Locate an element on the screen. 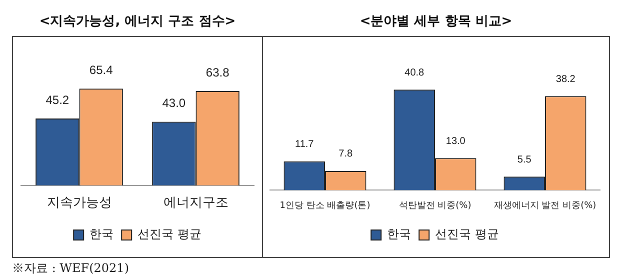 The image size is (620, 280). data-label: 43.0 is located at coordinates (174, 103).